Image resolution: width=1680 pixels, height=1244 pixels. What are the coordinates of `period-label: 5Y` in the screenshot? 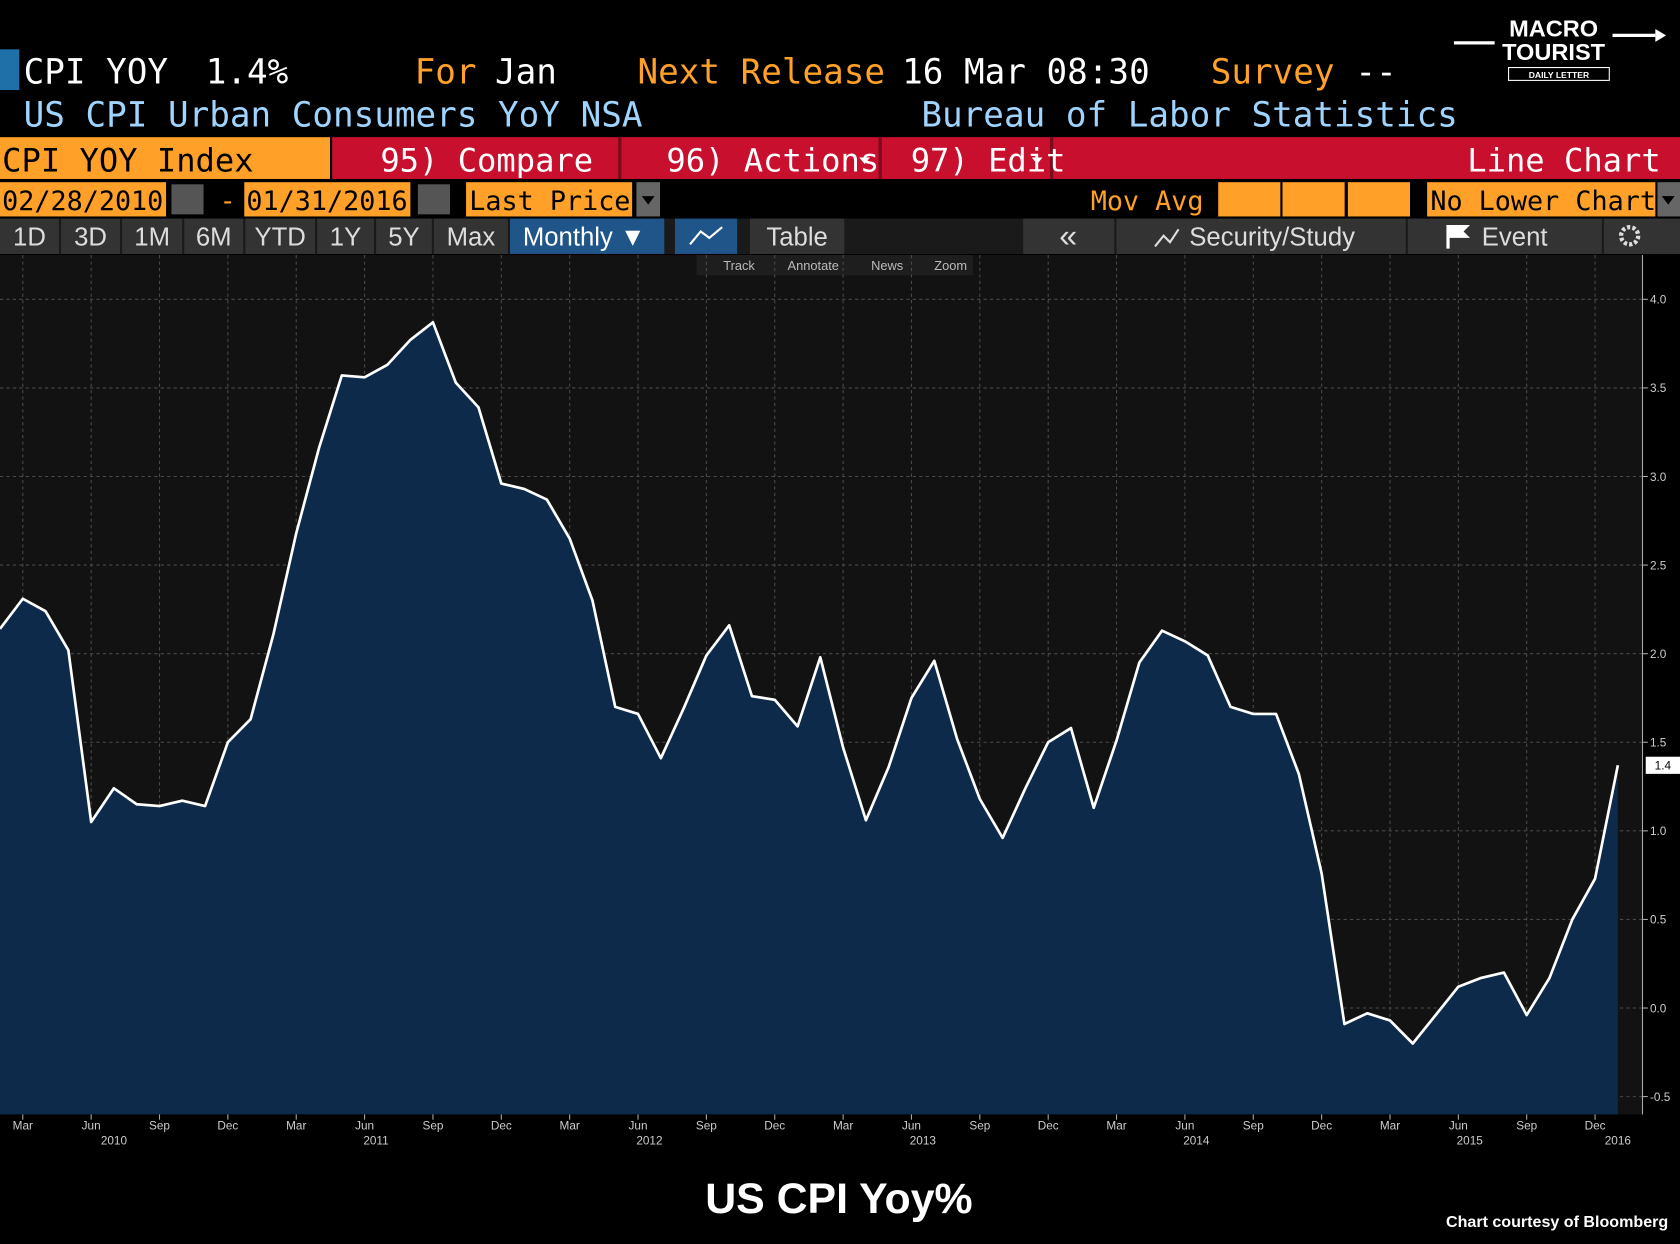 It's located at (403, 237).